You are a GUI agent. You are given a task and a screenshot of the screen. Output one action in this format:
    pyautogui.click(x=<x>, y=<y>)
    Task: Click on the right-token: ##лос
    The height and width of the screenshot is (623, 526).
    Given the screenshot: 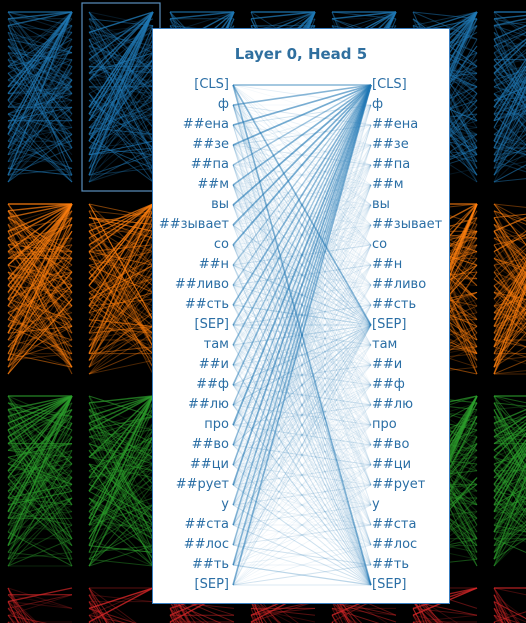 What is the action you would take?
    pyautogui.click(x=395, y=544)
    